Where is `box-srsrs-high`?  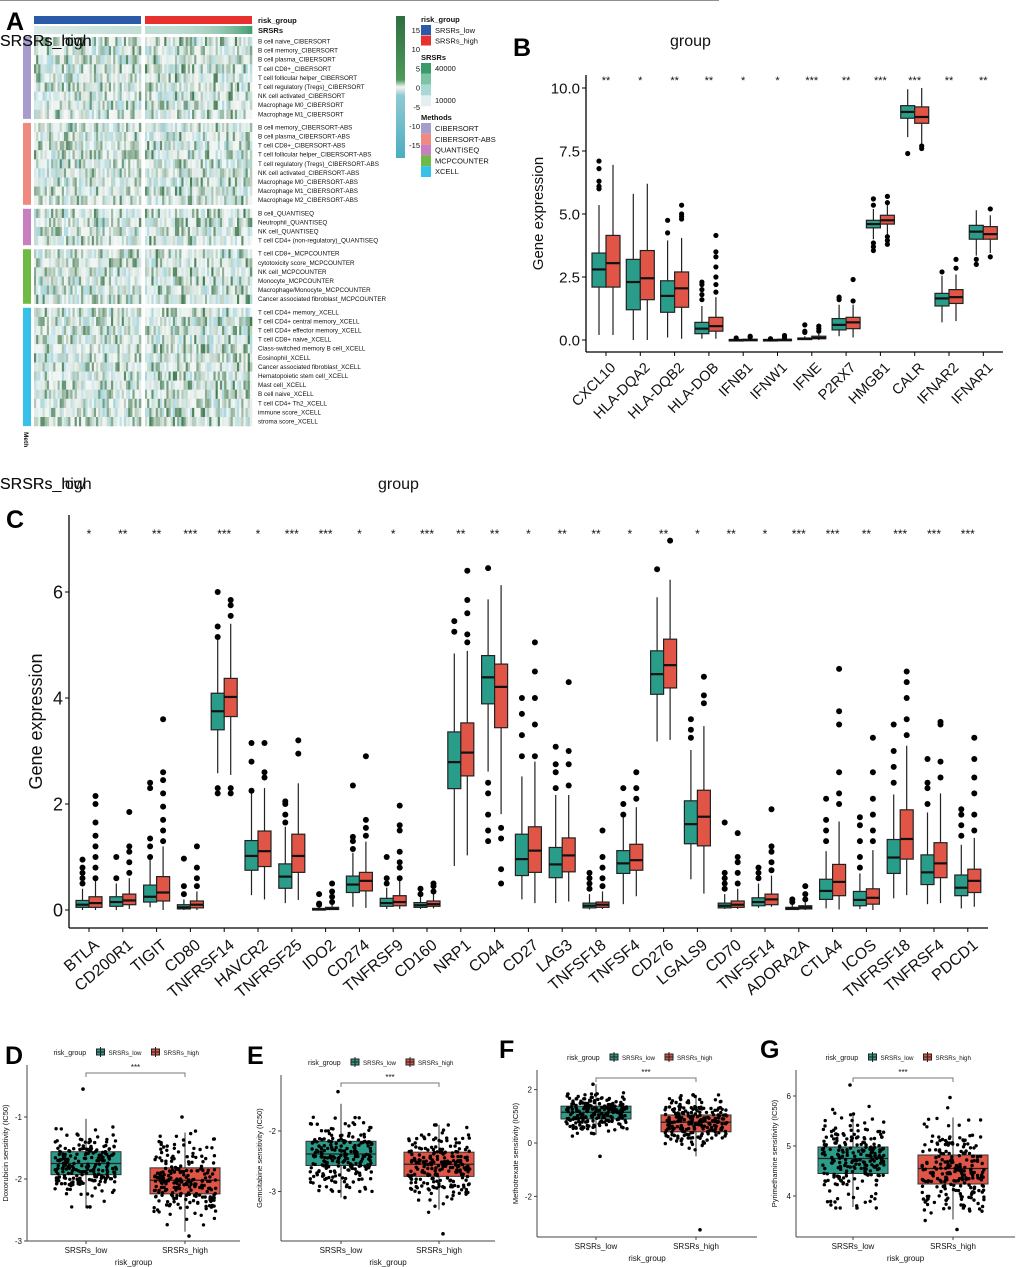
box-srsrs-high is located at coordinates (647, 275).